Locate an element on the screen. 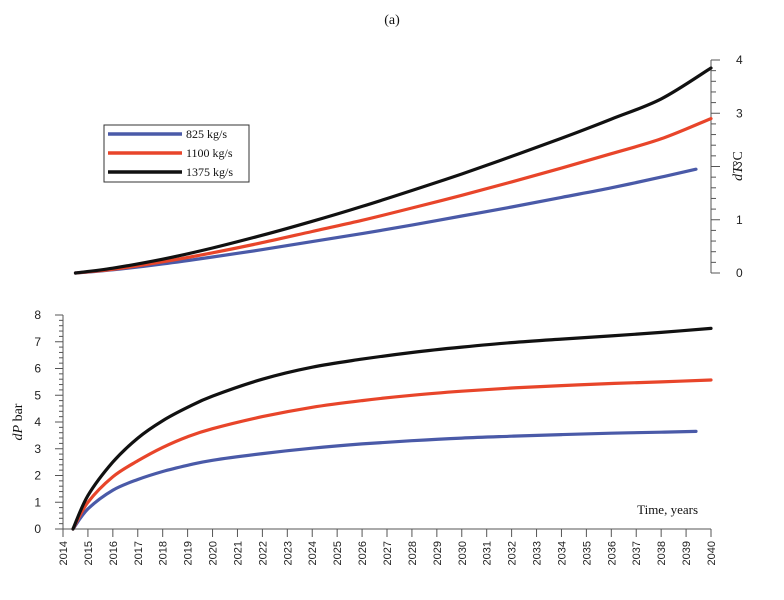 The width and height of the screenshot is (784, 600). x-tick-label: 2022 is located at coordinates (263, 553).